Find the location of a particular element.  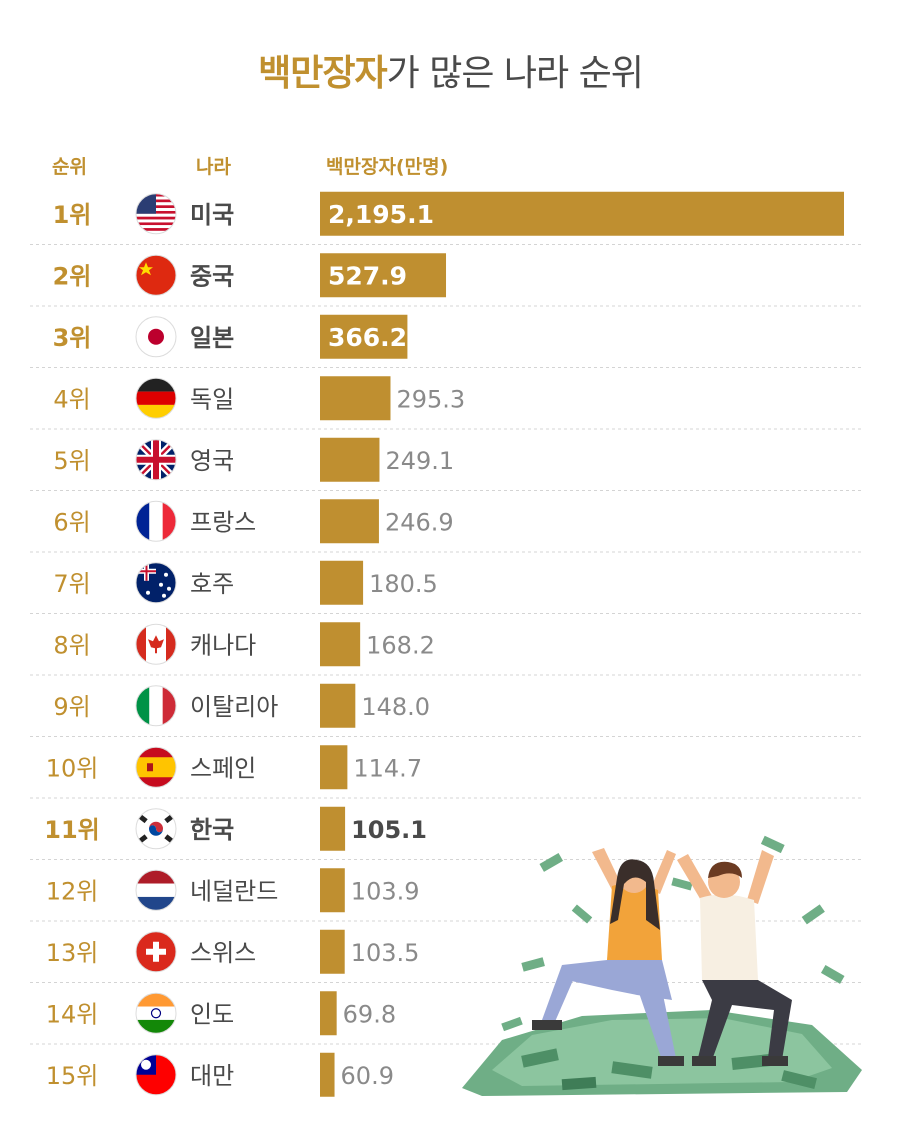

value-label: 366.2 is located at coordinates (367, 337).